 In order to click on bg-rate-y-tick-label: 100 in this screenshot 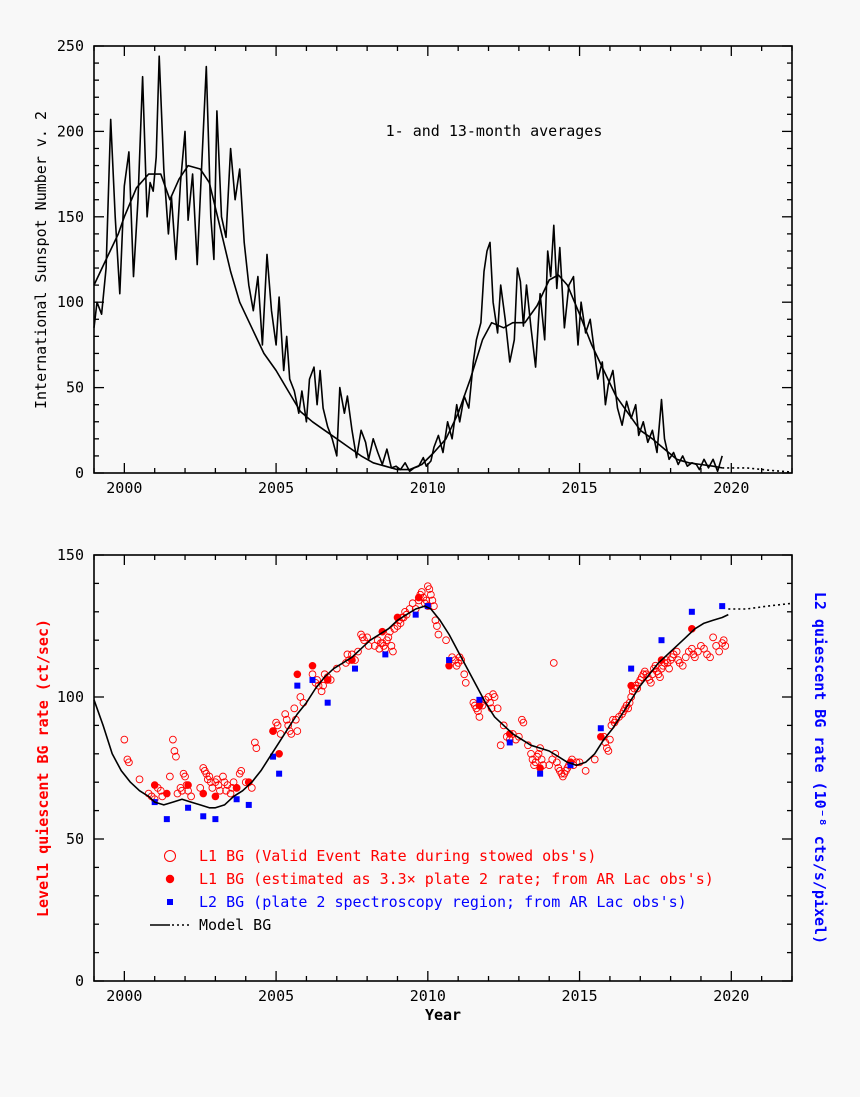, I will do `click(70, 697)`.